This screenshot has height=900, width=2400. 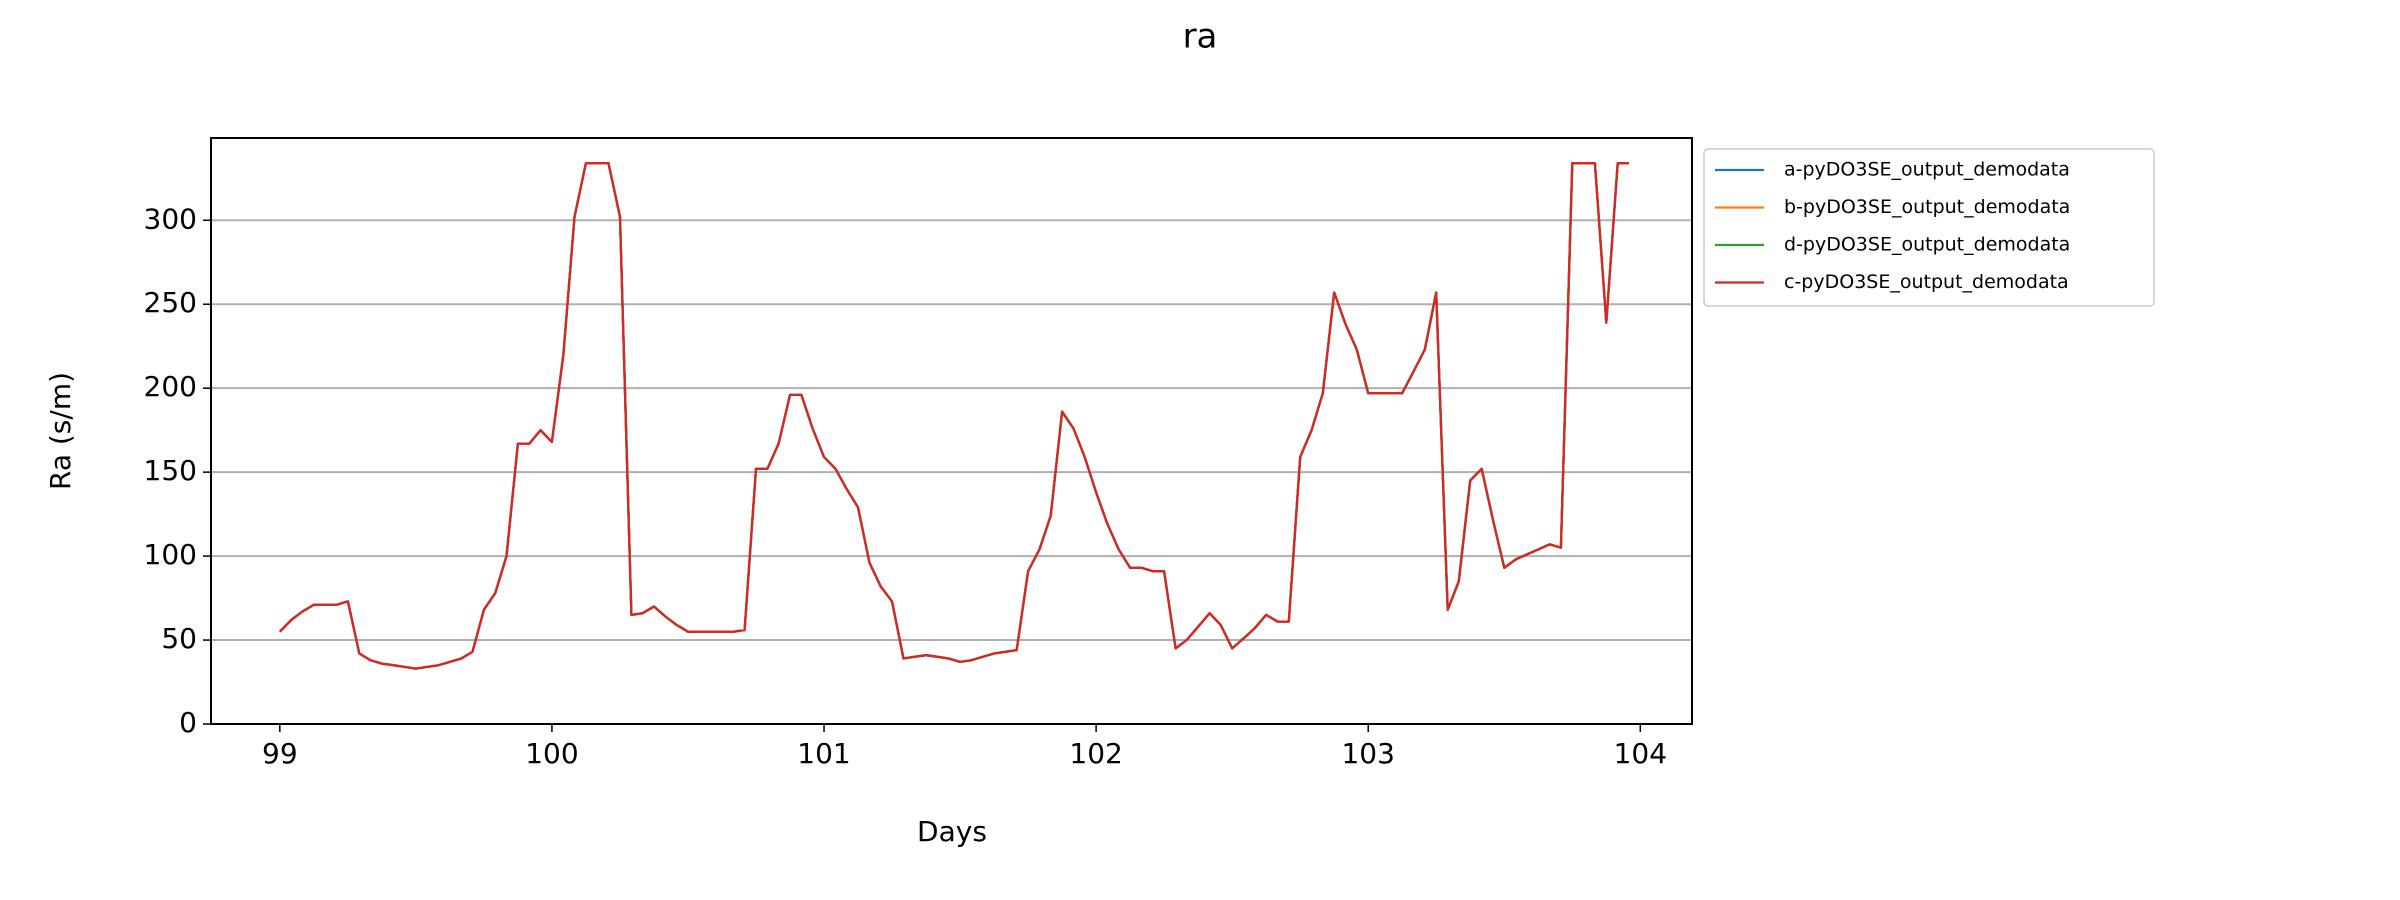 I want to click on legend-label: a-pyDO3SE_output_demodata, so click(x=1927, y=170).